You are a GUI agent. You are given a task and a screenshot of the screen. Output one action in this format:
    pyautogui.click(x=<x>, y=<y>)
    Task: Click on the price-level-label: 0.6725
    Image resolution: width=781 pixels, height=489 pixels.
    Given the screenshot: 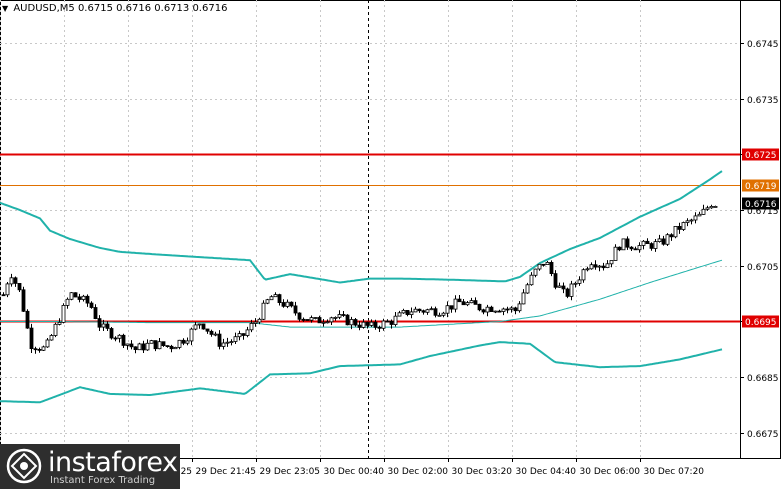 What is the action you would take?
    pyautogui.click(x=761, y=156)
    